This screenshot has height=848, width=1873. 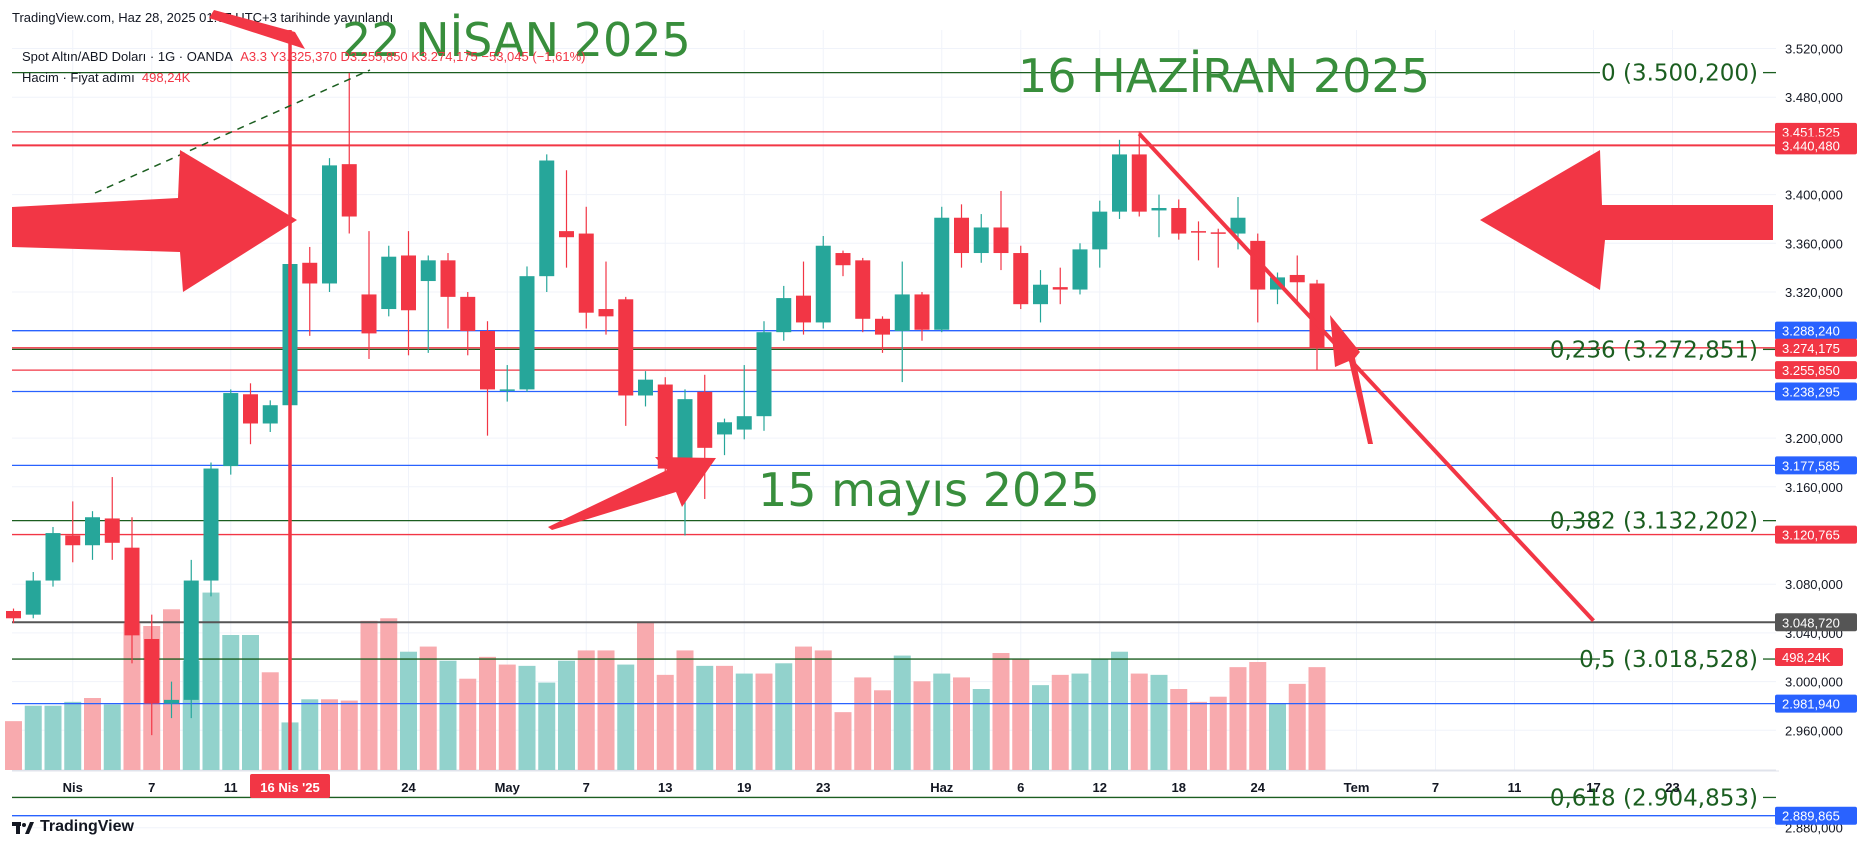 I want to click on fib-label: 0,5 (3.018,528), so click(x=1668, y=660).